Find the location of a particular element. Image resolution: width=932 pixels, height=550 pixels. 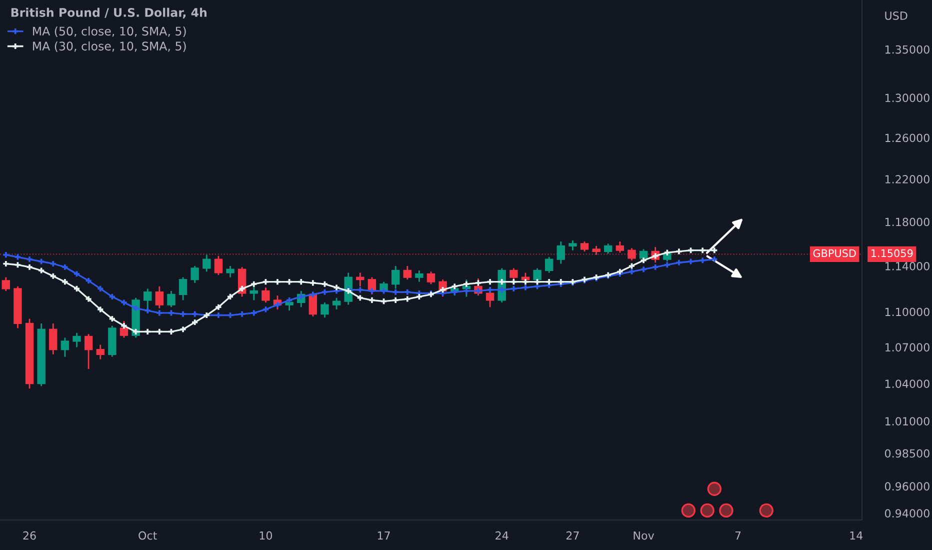

x-tick-label: 24 is located at coordinates (502, 535).